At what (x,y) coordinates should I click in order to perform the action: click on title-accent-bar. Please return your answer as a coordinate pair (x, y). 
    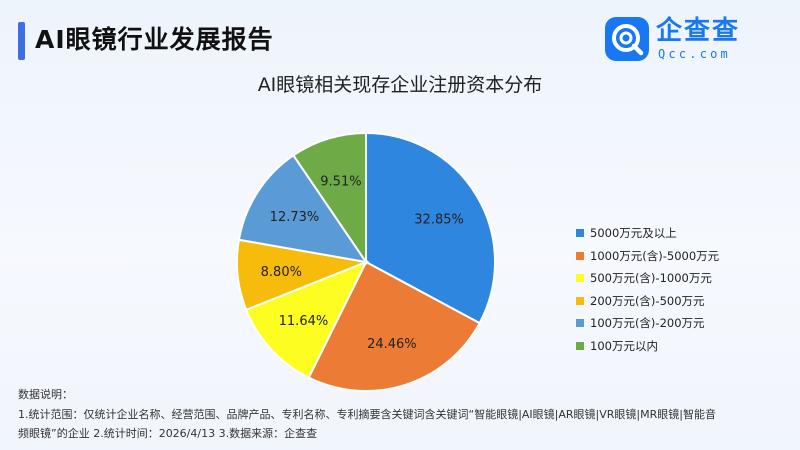
    Looking at the image, I should click on (21, 41).